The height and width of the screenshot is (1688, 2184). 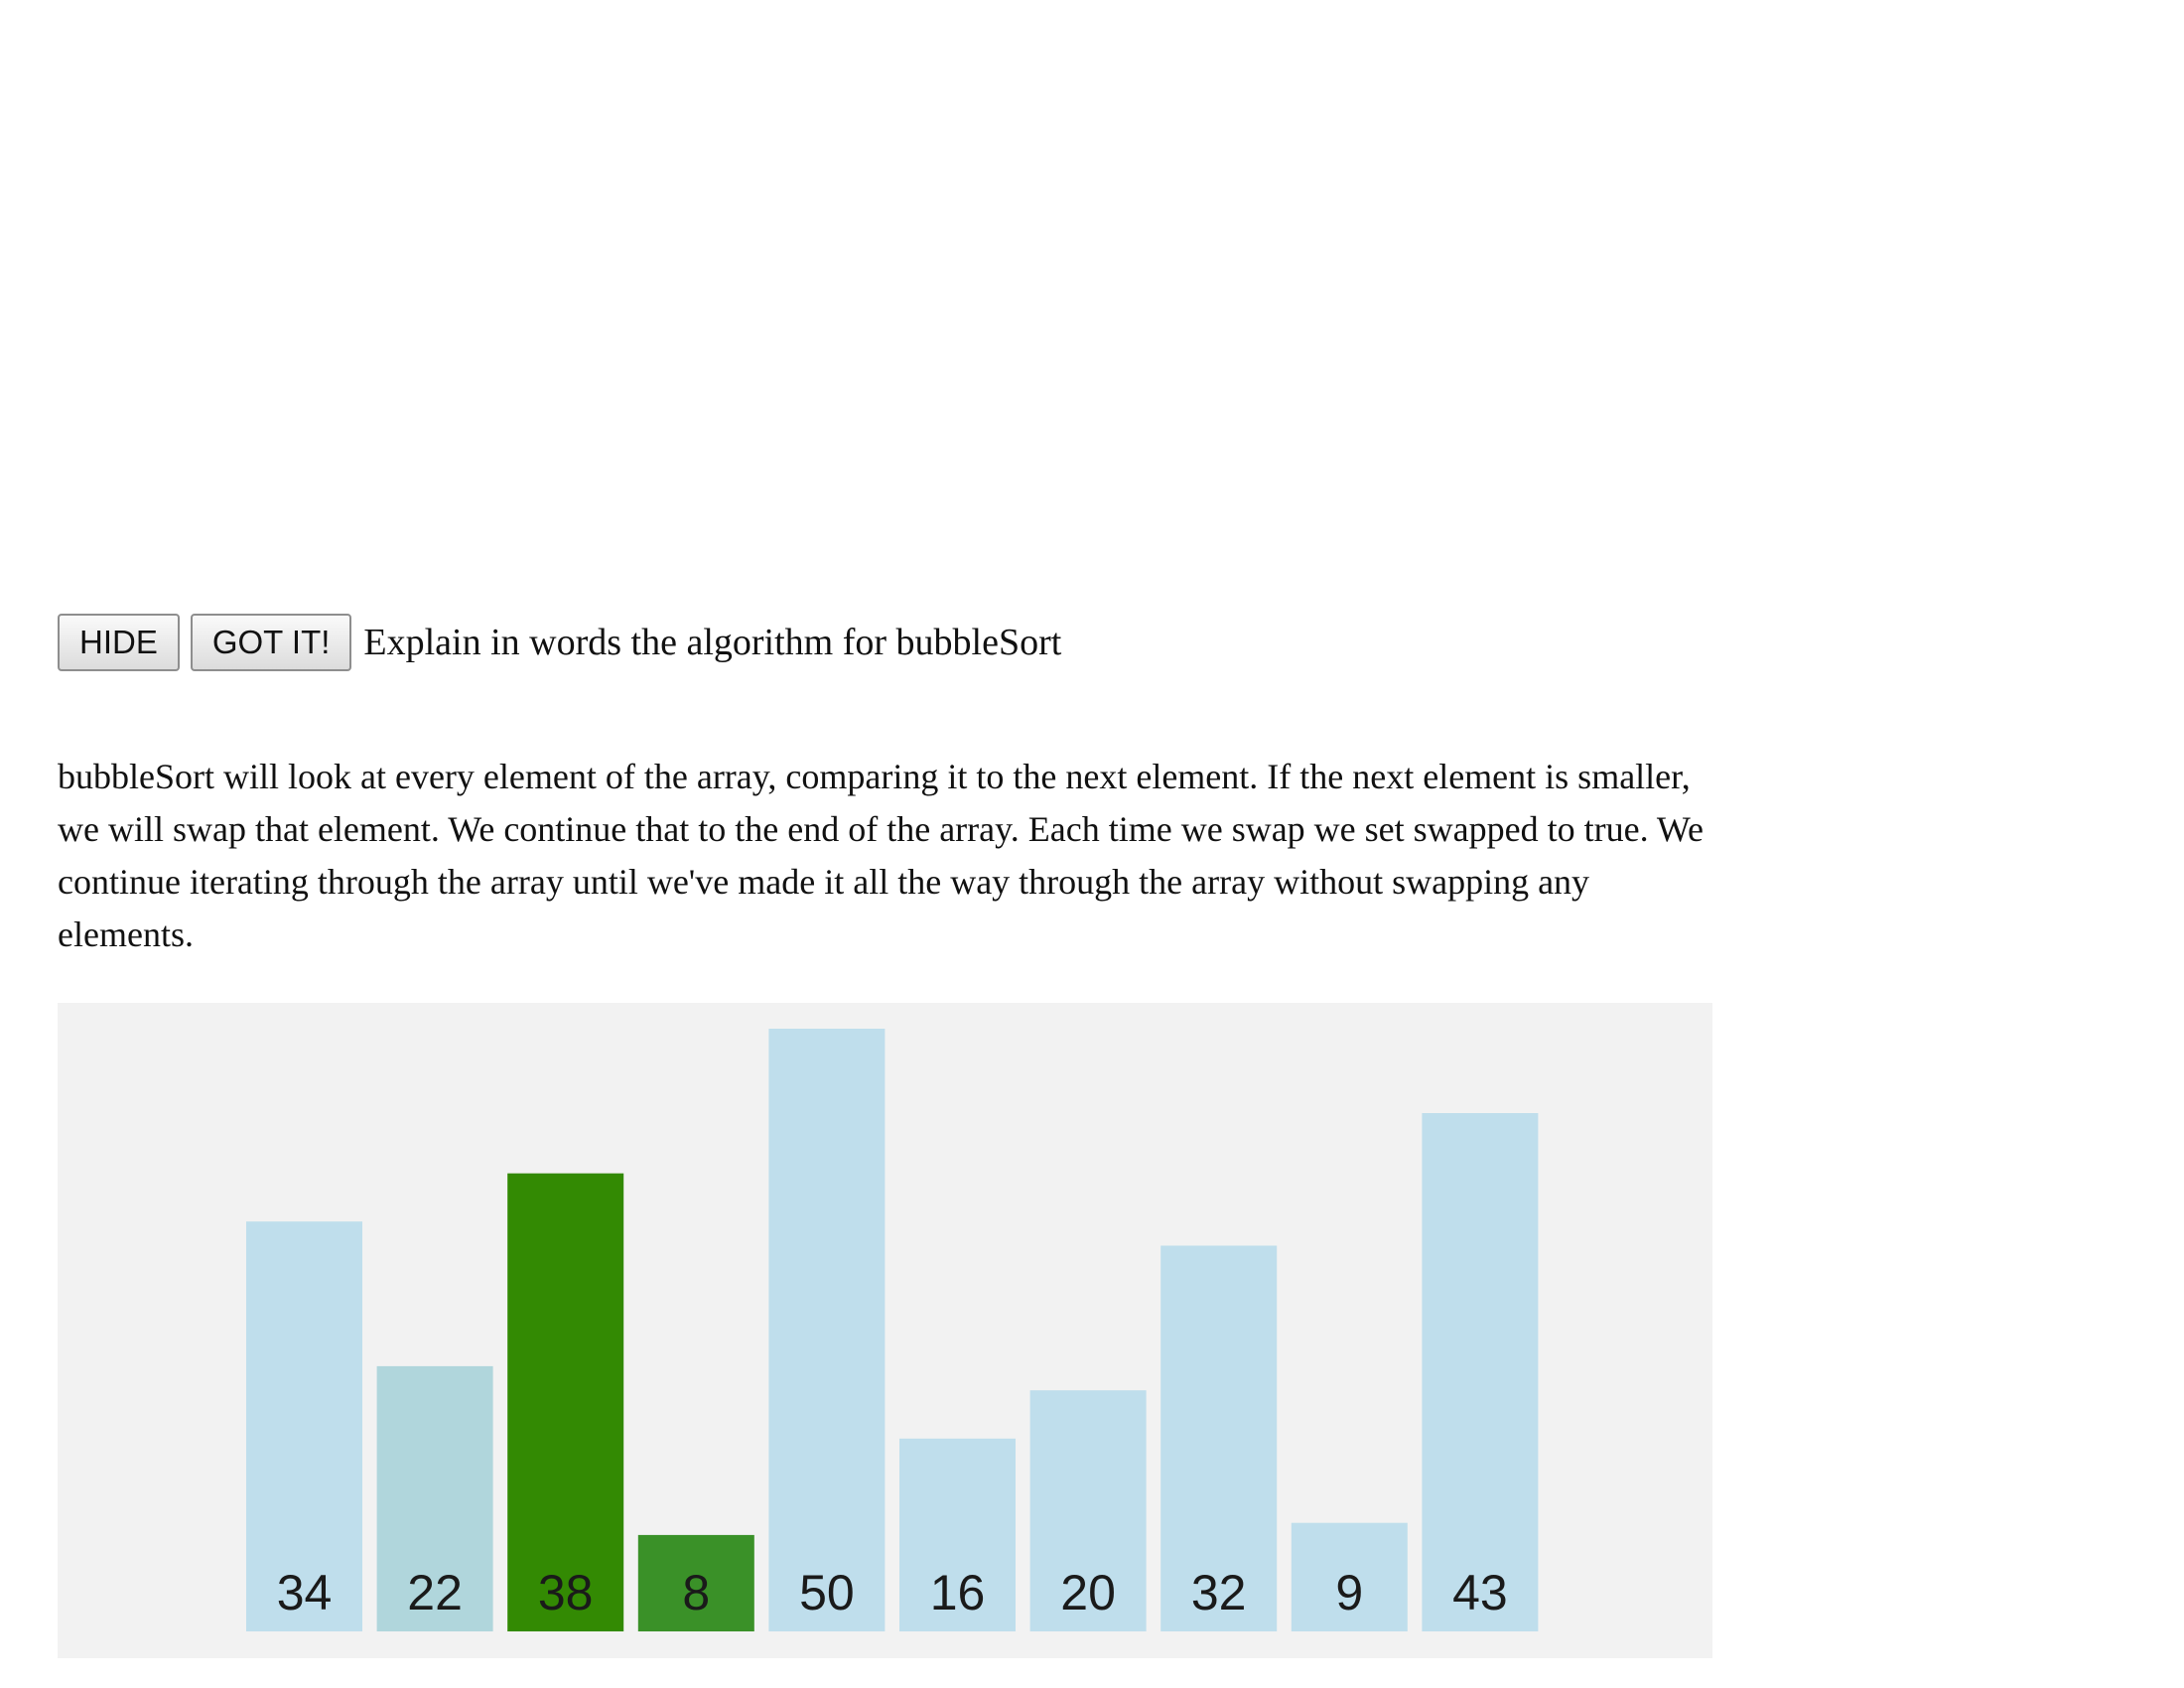 I want to click on bar-label-4: 50, so click(x=827, y=1592).